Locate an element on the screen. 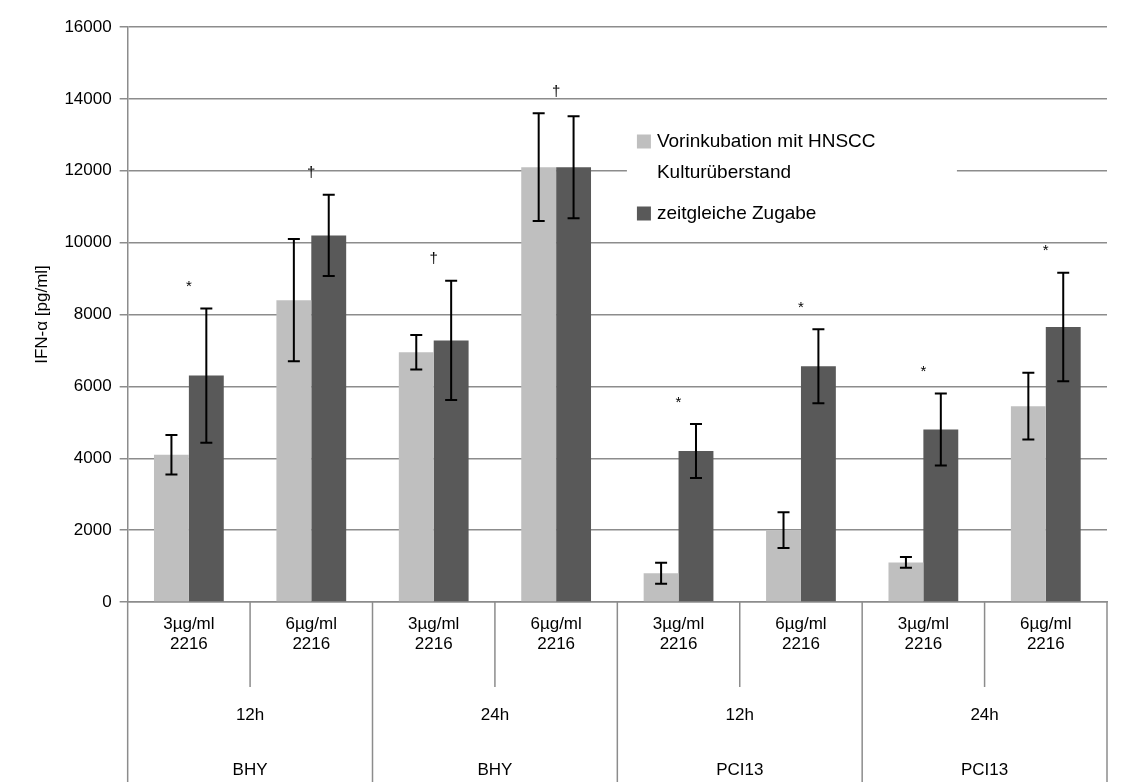 This screenshot has height=782, width=1123. y-tick-label: 4000 is located at coordinates (92, 457).